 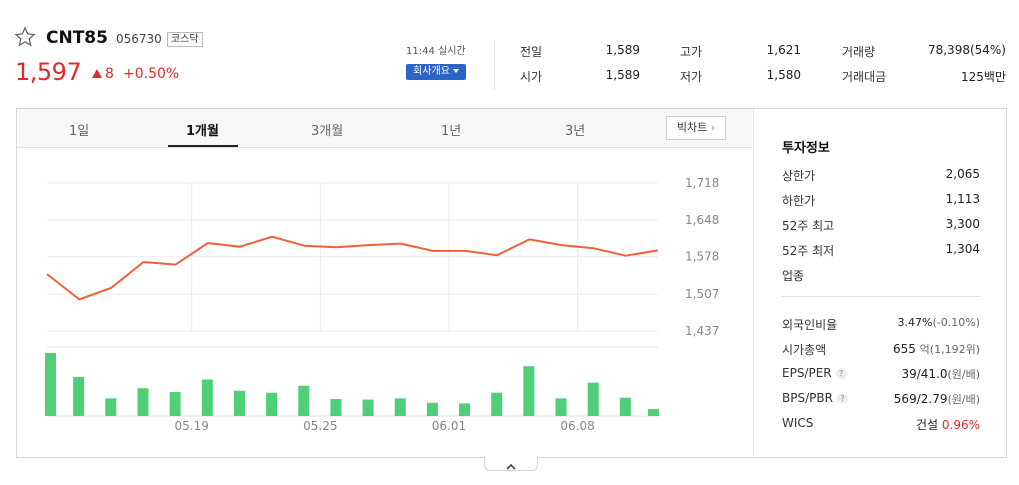 I want to click on tab-1year: 1년, so click(x=451, y=131).